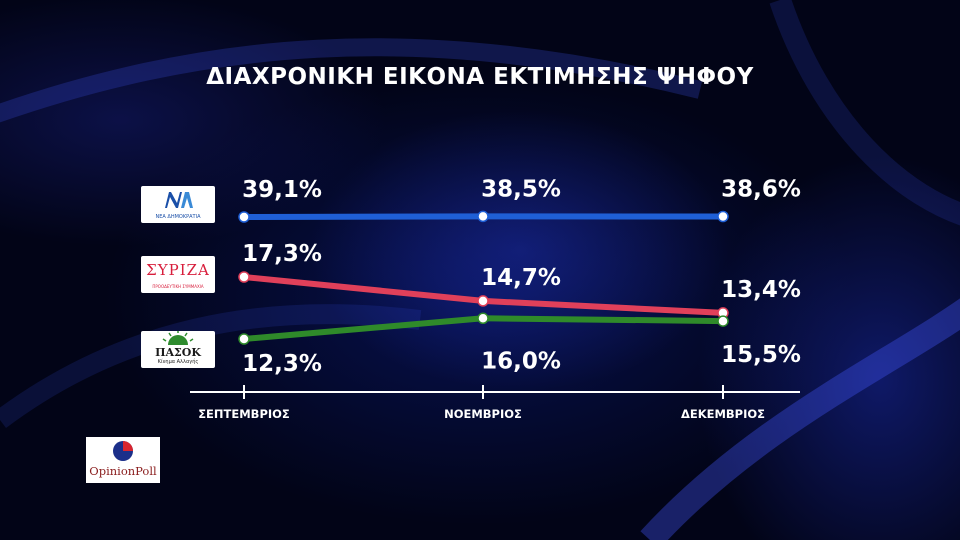 This screenshot has height=540, width=960. Describe the element at coordinates (761, 190) in the screenshot. I see `data-label-nd: 38,6%` at that location.